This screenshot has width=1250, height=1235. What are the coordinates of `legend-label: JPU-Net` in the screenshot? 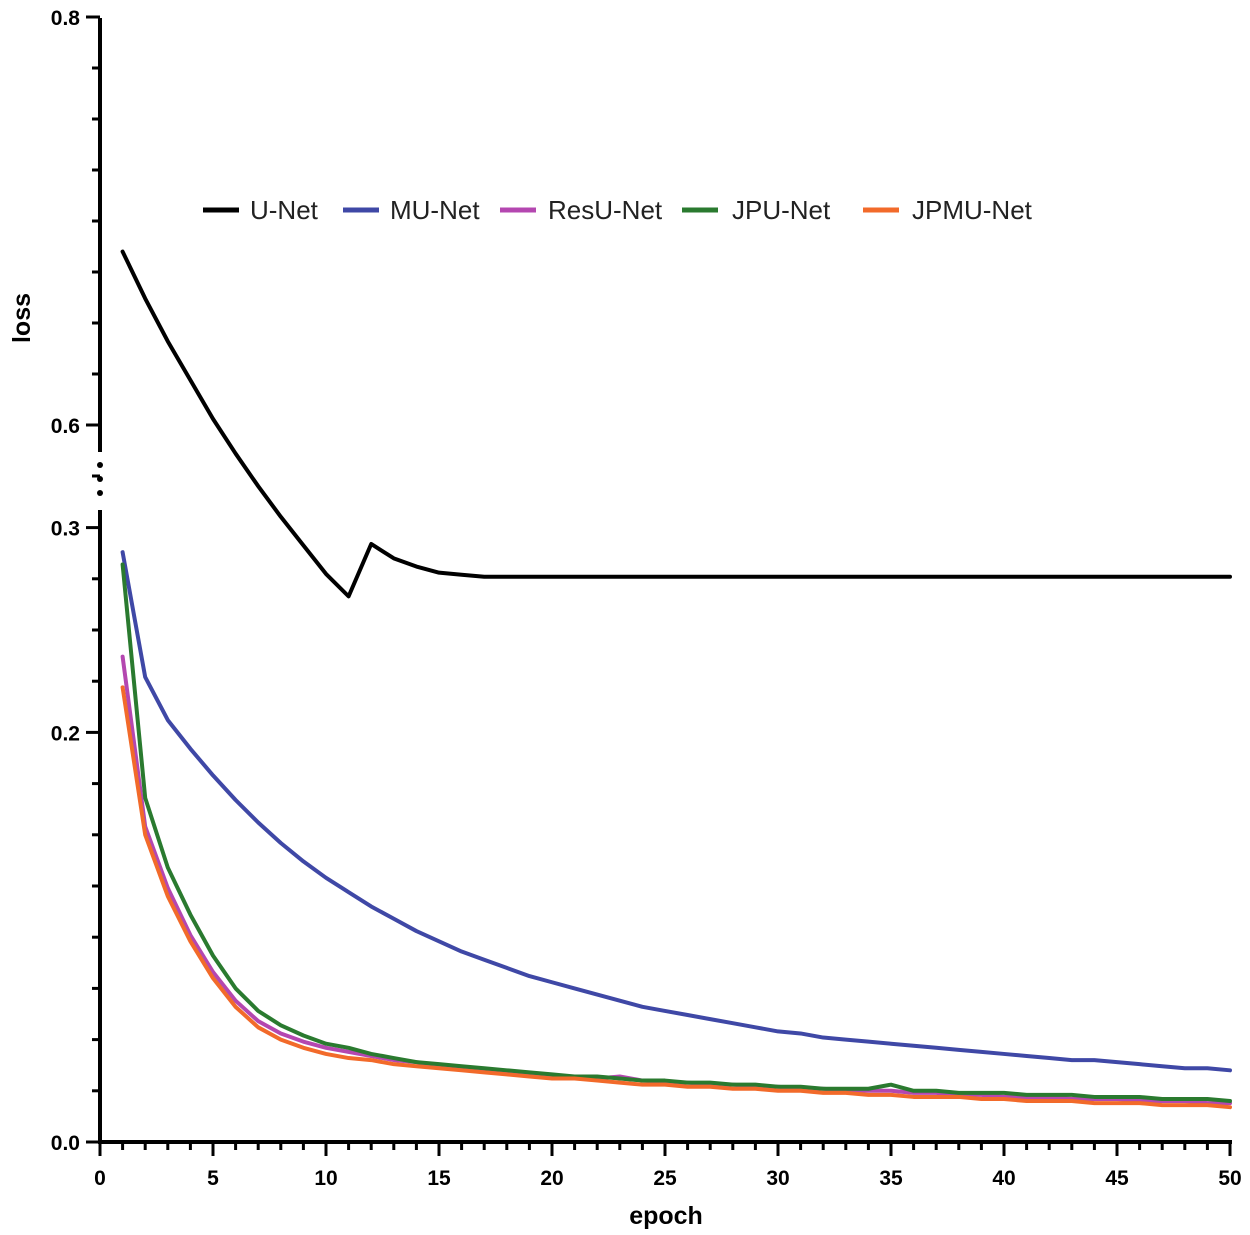 It's located at (781, 210).